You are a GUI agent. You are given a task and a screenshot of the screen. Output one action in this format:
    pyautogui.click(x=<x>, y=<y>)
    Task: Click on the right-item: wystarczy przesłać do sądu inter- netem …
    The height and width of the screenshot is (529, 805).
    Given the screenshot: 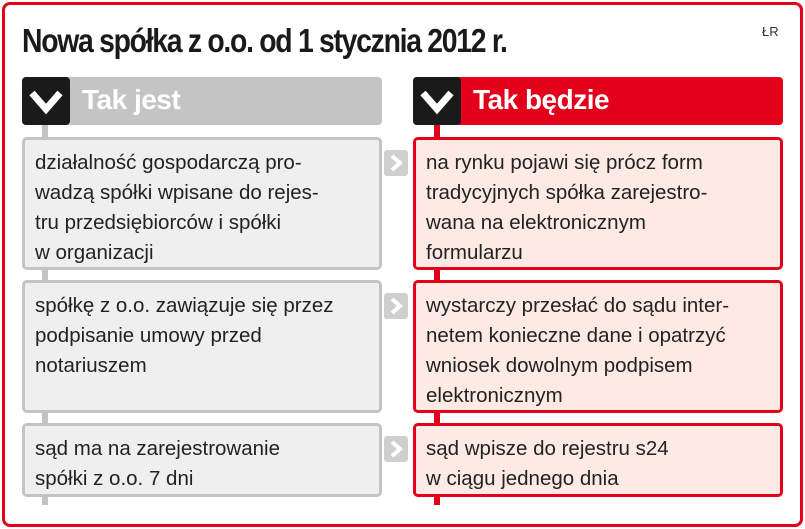 What is the action you would take?
    pyautogui.click(x=598, y=346)
    